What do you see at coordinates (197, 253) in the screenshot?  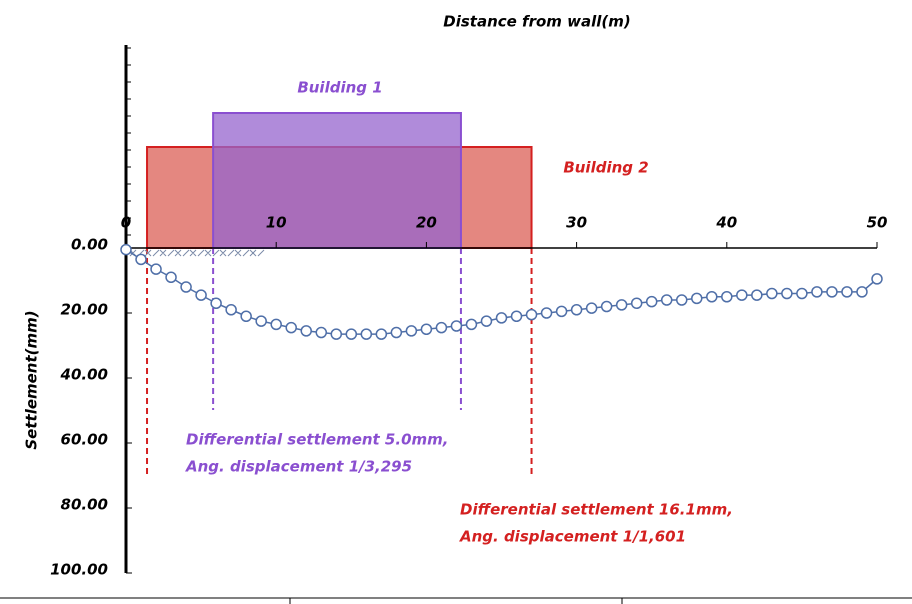 I see `wall-hatch` at bounding box center [197, 253].